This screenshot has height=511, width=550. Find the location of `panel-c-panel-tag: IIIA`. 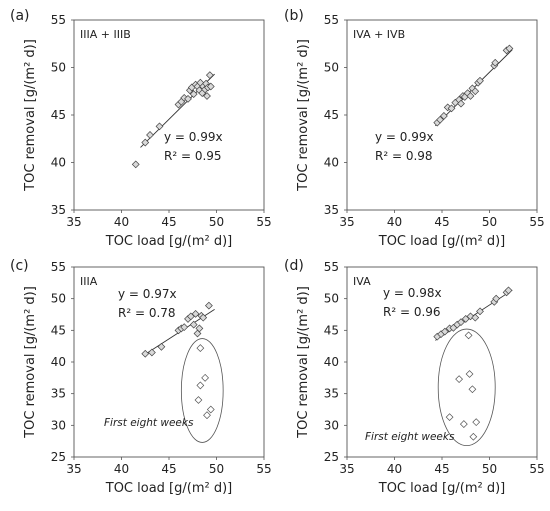

panel-c-panel-tag: IIIA is located at coordinates (89, 281).